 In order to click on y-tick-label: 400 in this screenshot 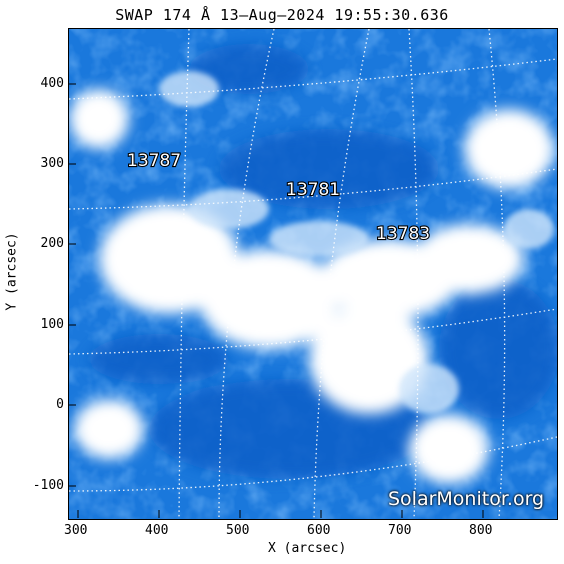, I will do `click(52, 83)`.